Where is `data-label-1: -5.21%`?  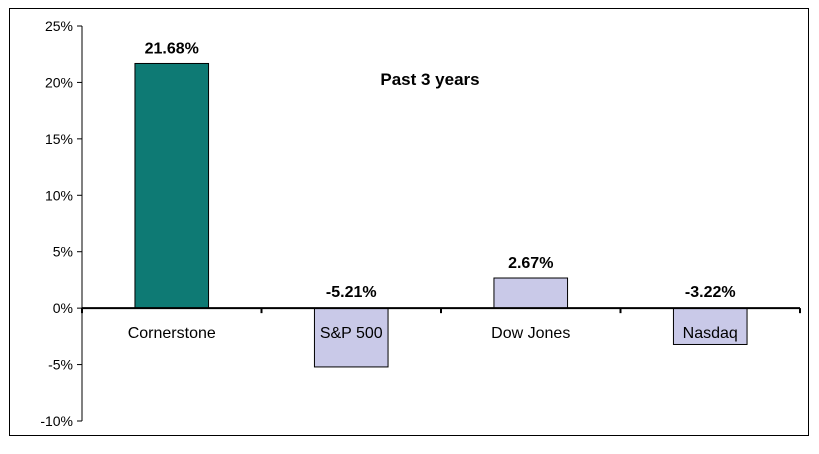
data-label-1: -5.21% is located at coordinates (351, 292).